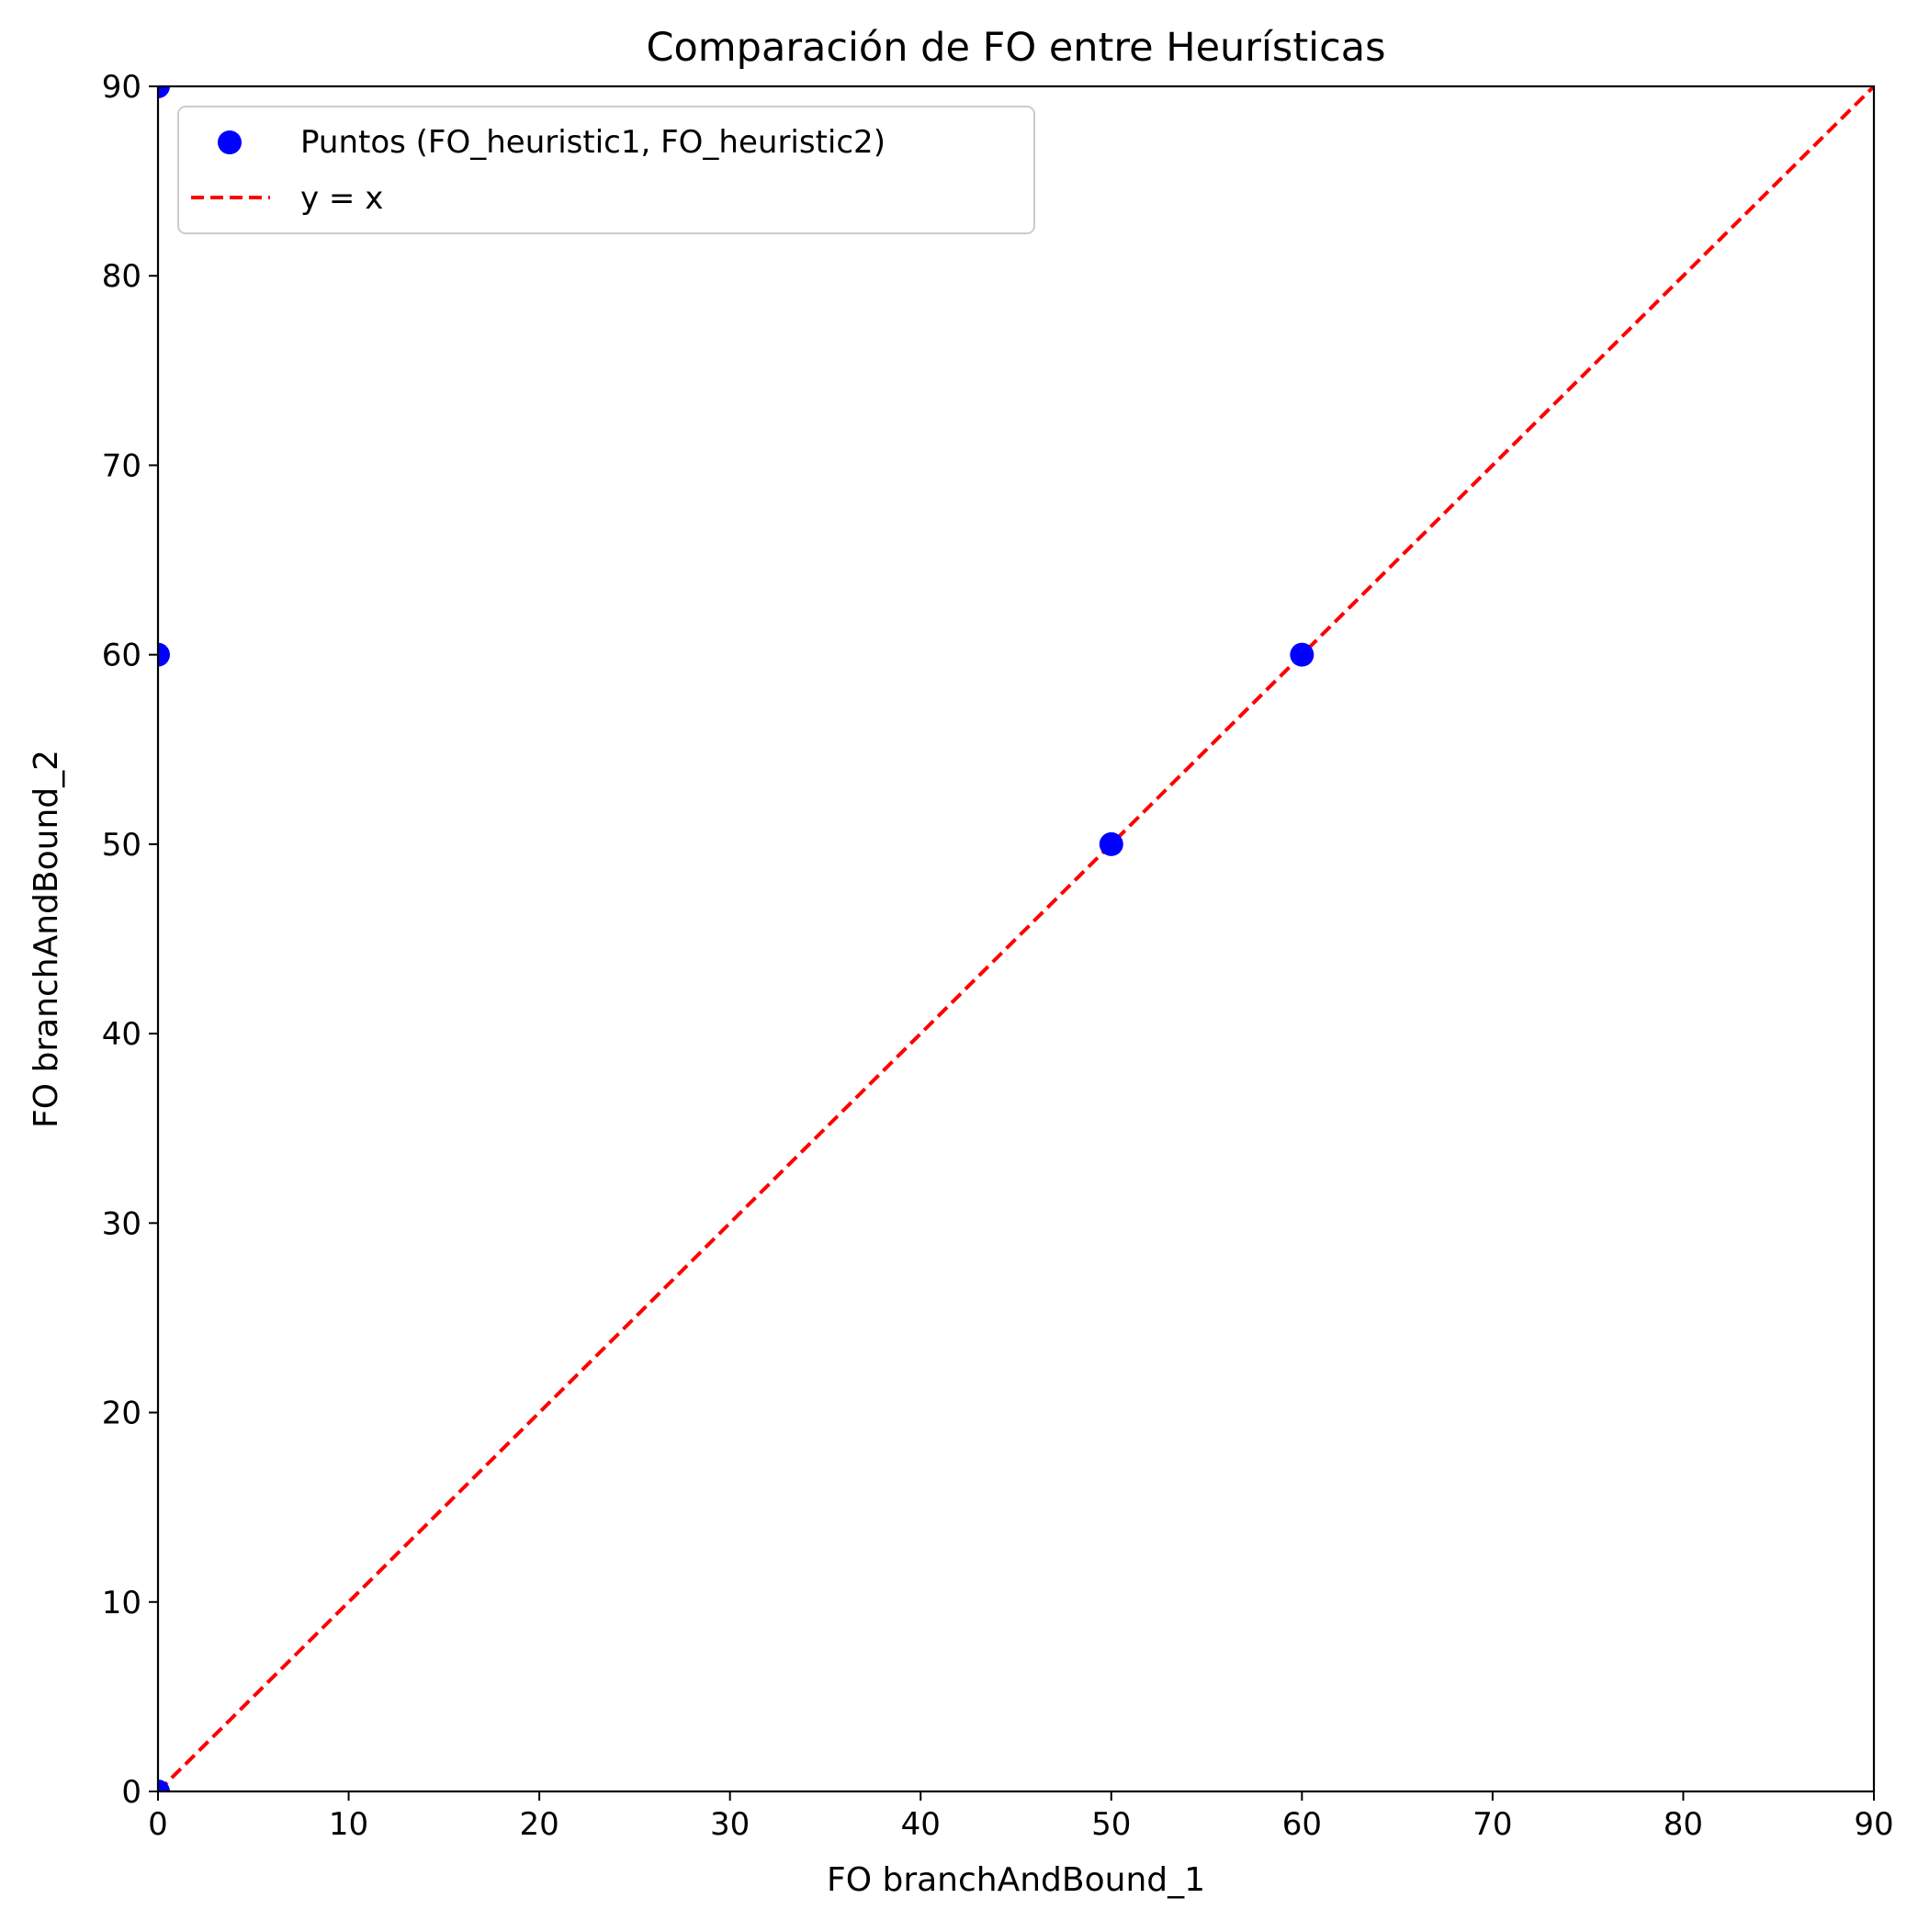  Describe the element at coordinates (538, 1824) in the screenshot. I see `x-tick-label-2: 20` at that location.